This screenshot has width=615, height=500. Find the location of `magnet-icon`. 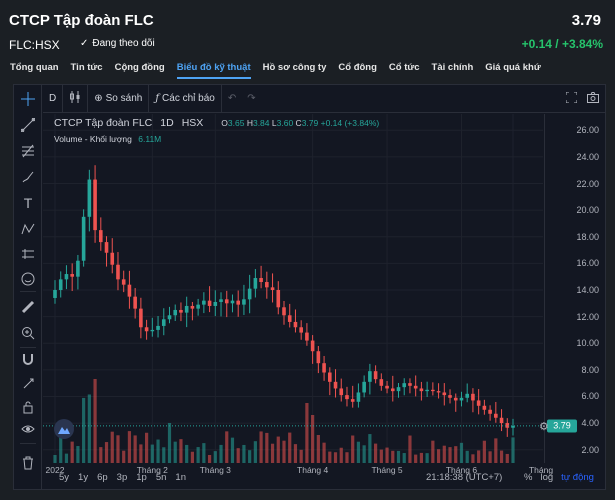

magnet-icon is located at coordinates (28, 359).